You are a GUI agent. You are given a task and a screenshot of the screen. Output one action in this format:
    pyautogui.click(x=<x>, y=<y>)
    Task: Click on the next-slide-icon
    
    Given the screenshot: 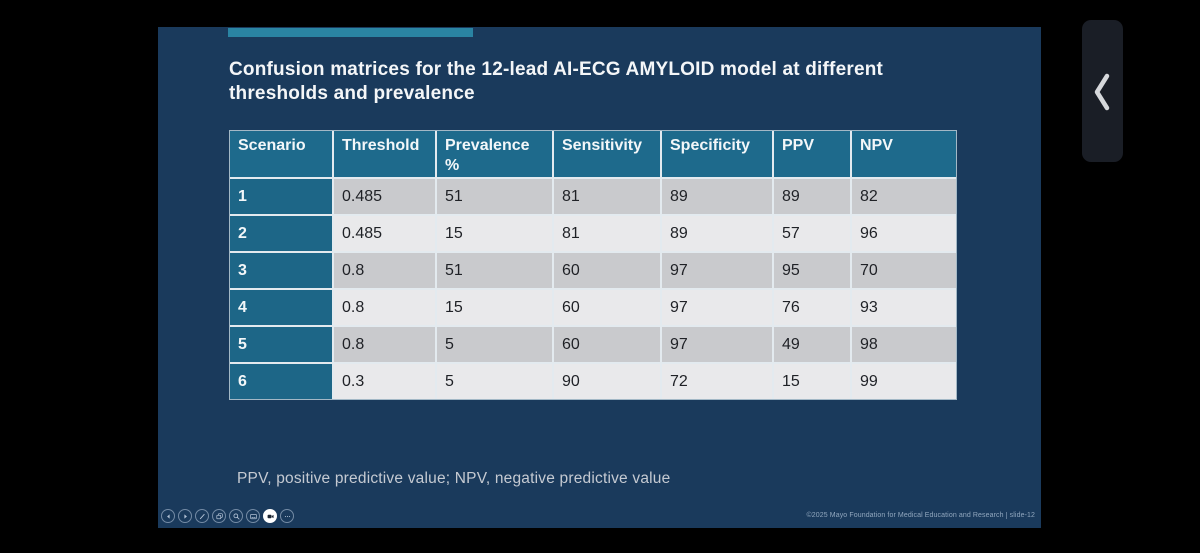 What is the action you would take?
    pyautogui.click(x=185, y=516)
    